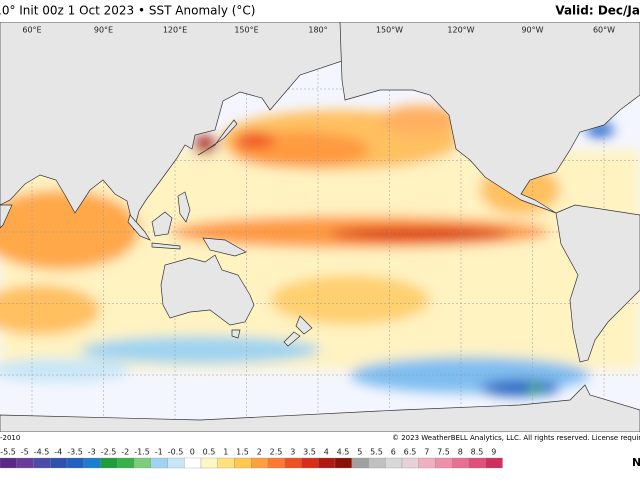 Image resolution: width=640 pixels, height=484 pixels. Describe the element at coordinates (460, 30) in the screenshot. I see `longitude-label: 120°W` at that location.